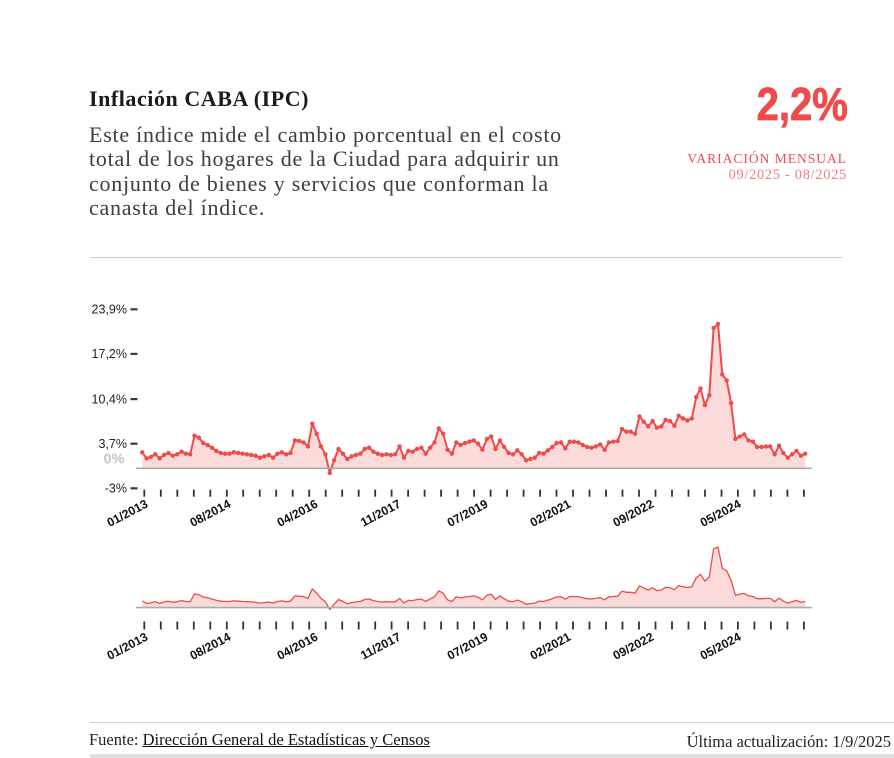  I want to click on svg-text: 23,9%, so click(109, 310).